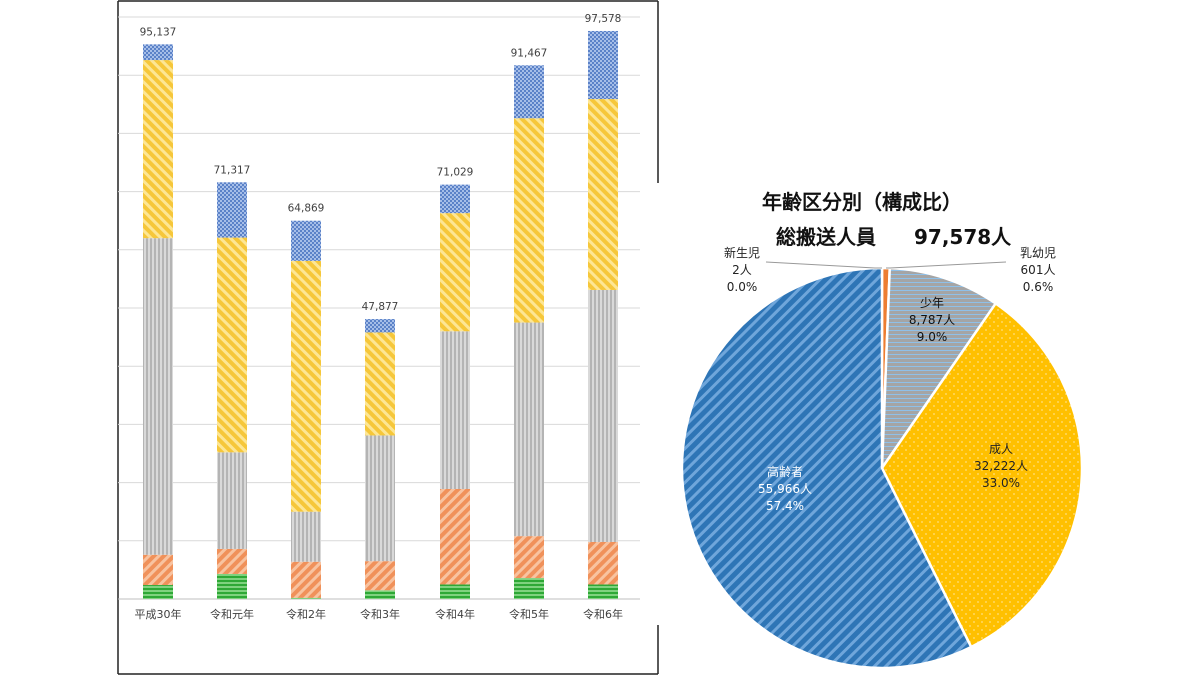 Image resolution: width=1200 pixels, height=675 pixels. I want to click on total-label: 95,137, so click(158, 32).